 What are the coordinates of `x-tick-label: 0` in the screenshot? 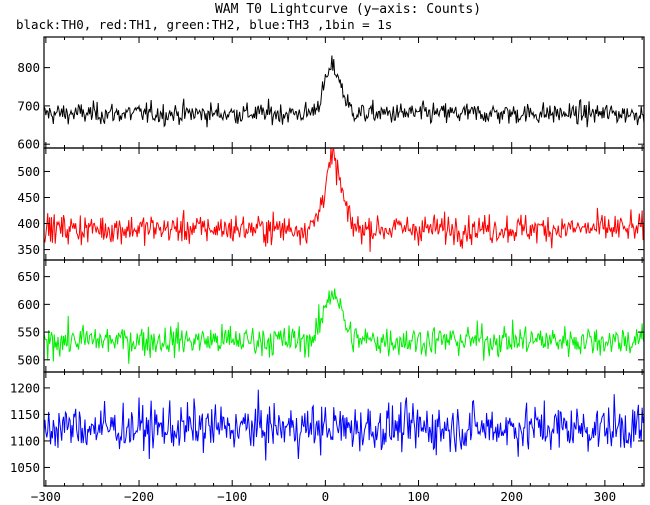 It's located at (326, 496).